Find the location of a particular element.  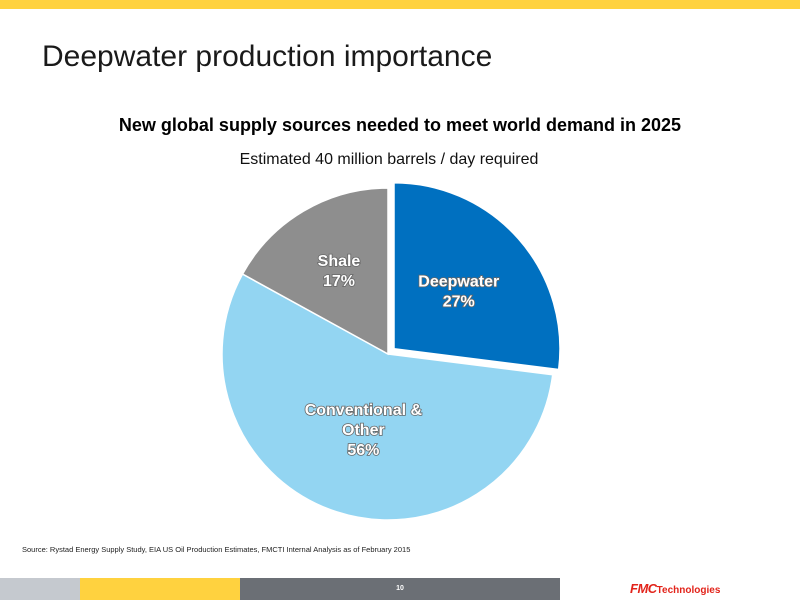

slice-label-line: Other is located at coordinates (363, 430).